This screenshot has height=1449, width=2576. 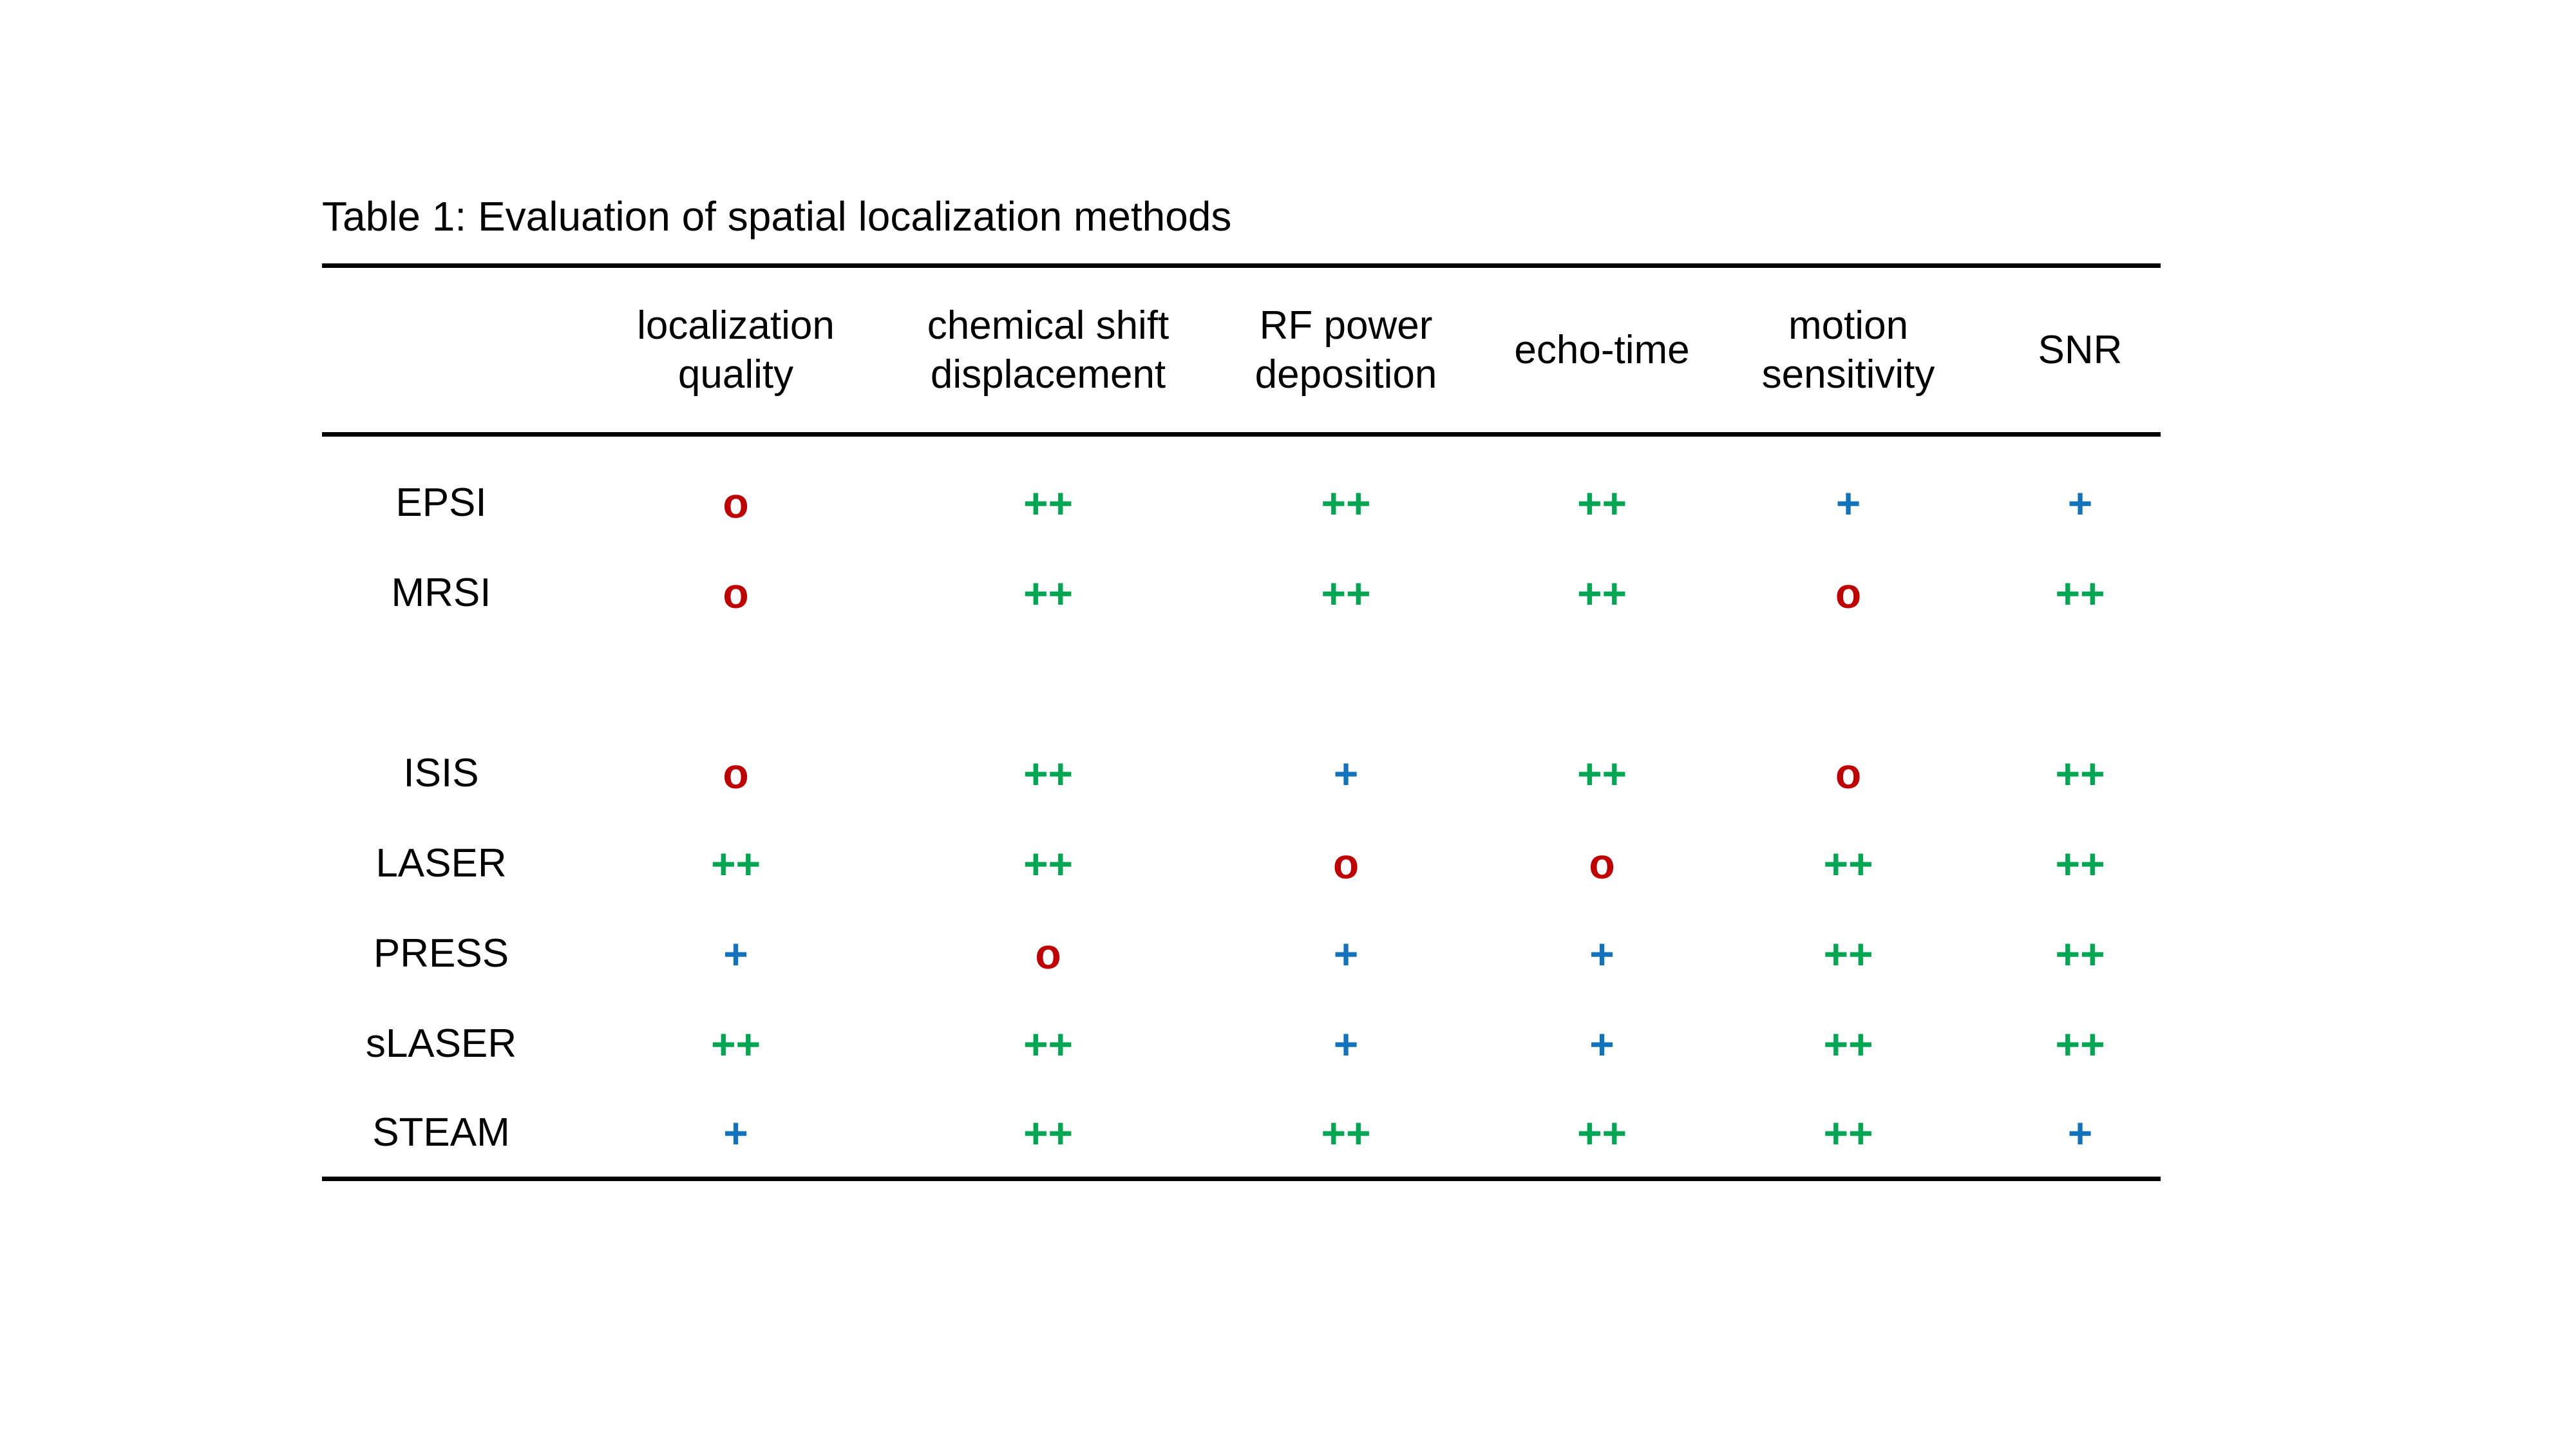 What do you see at coordinates (1849, 326) in the screenshot?
I see `column-header-line: motion` at bounding box center [1849, 326].